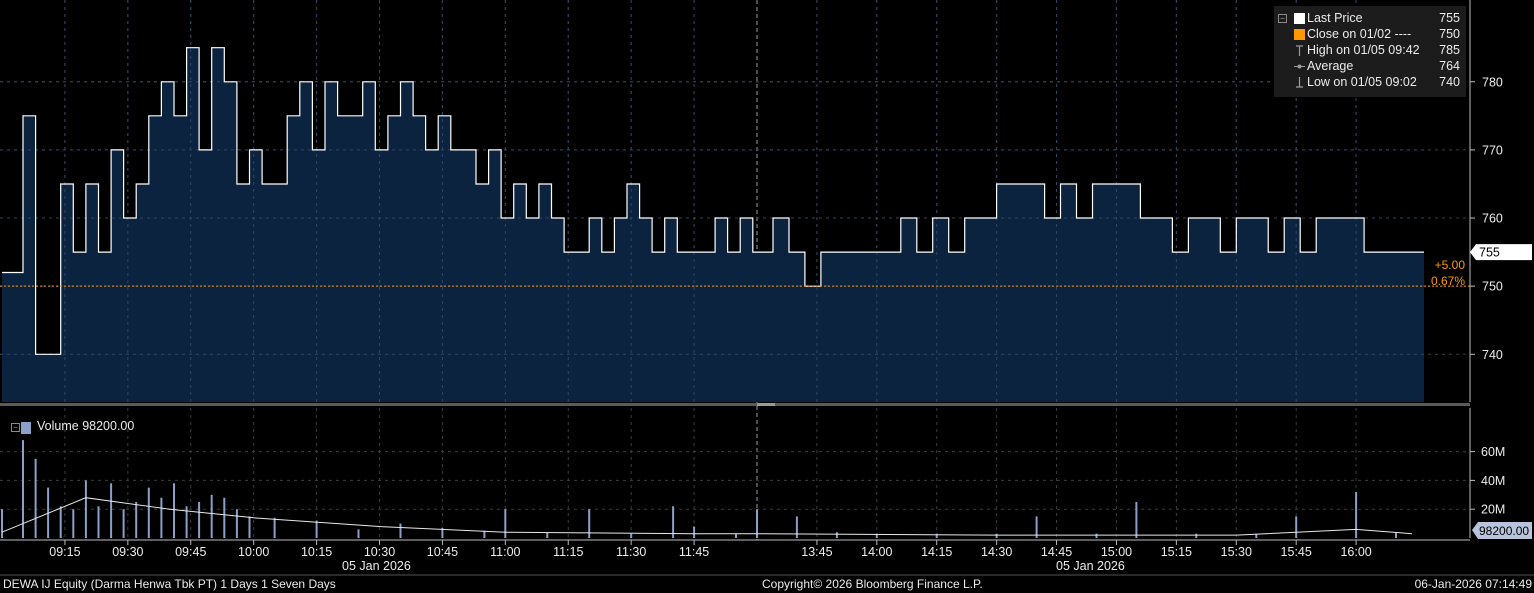 The image size is (1534, 593). What do you see at coordinates (1449, 18) in the screenshot?
I see `legend-value: 755` at bounding box center [1449, 18].